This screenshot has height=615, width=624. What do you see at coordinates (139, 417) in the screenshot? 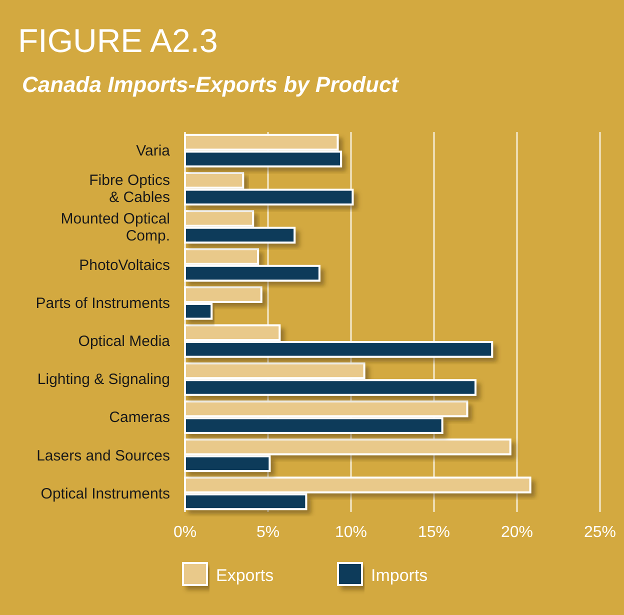
I see `y-tick-label: Cameras` at bounding box center [139, 417].